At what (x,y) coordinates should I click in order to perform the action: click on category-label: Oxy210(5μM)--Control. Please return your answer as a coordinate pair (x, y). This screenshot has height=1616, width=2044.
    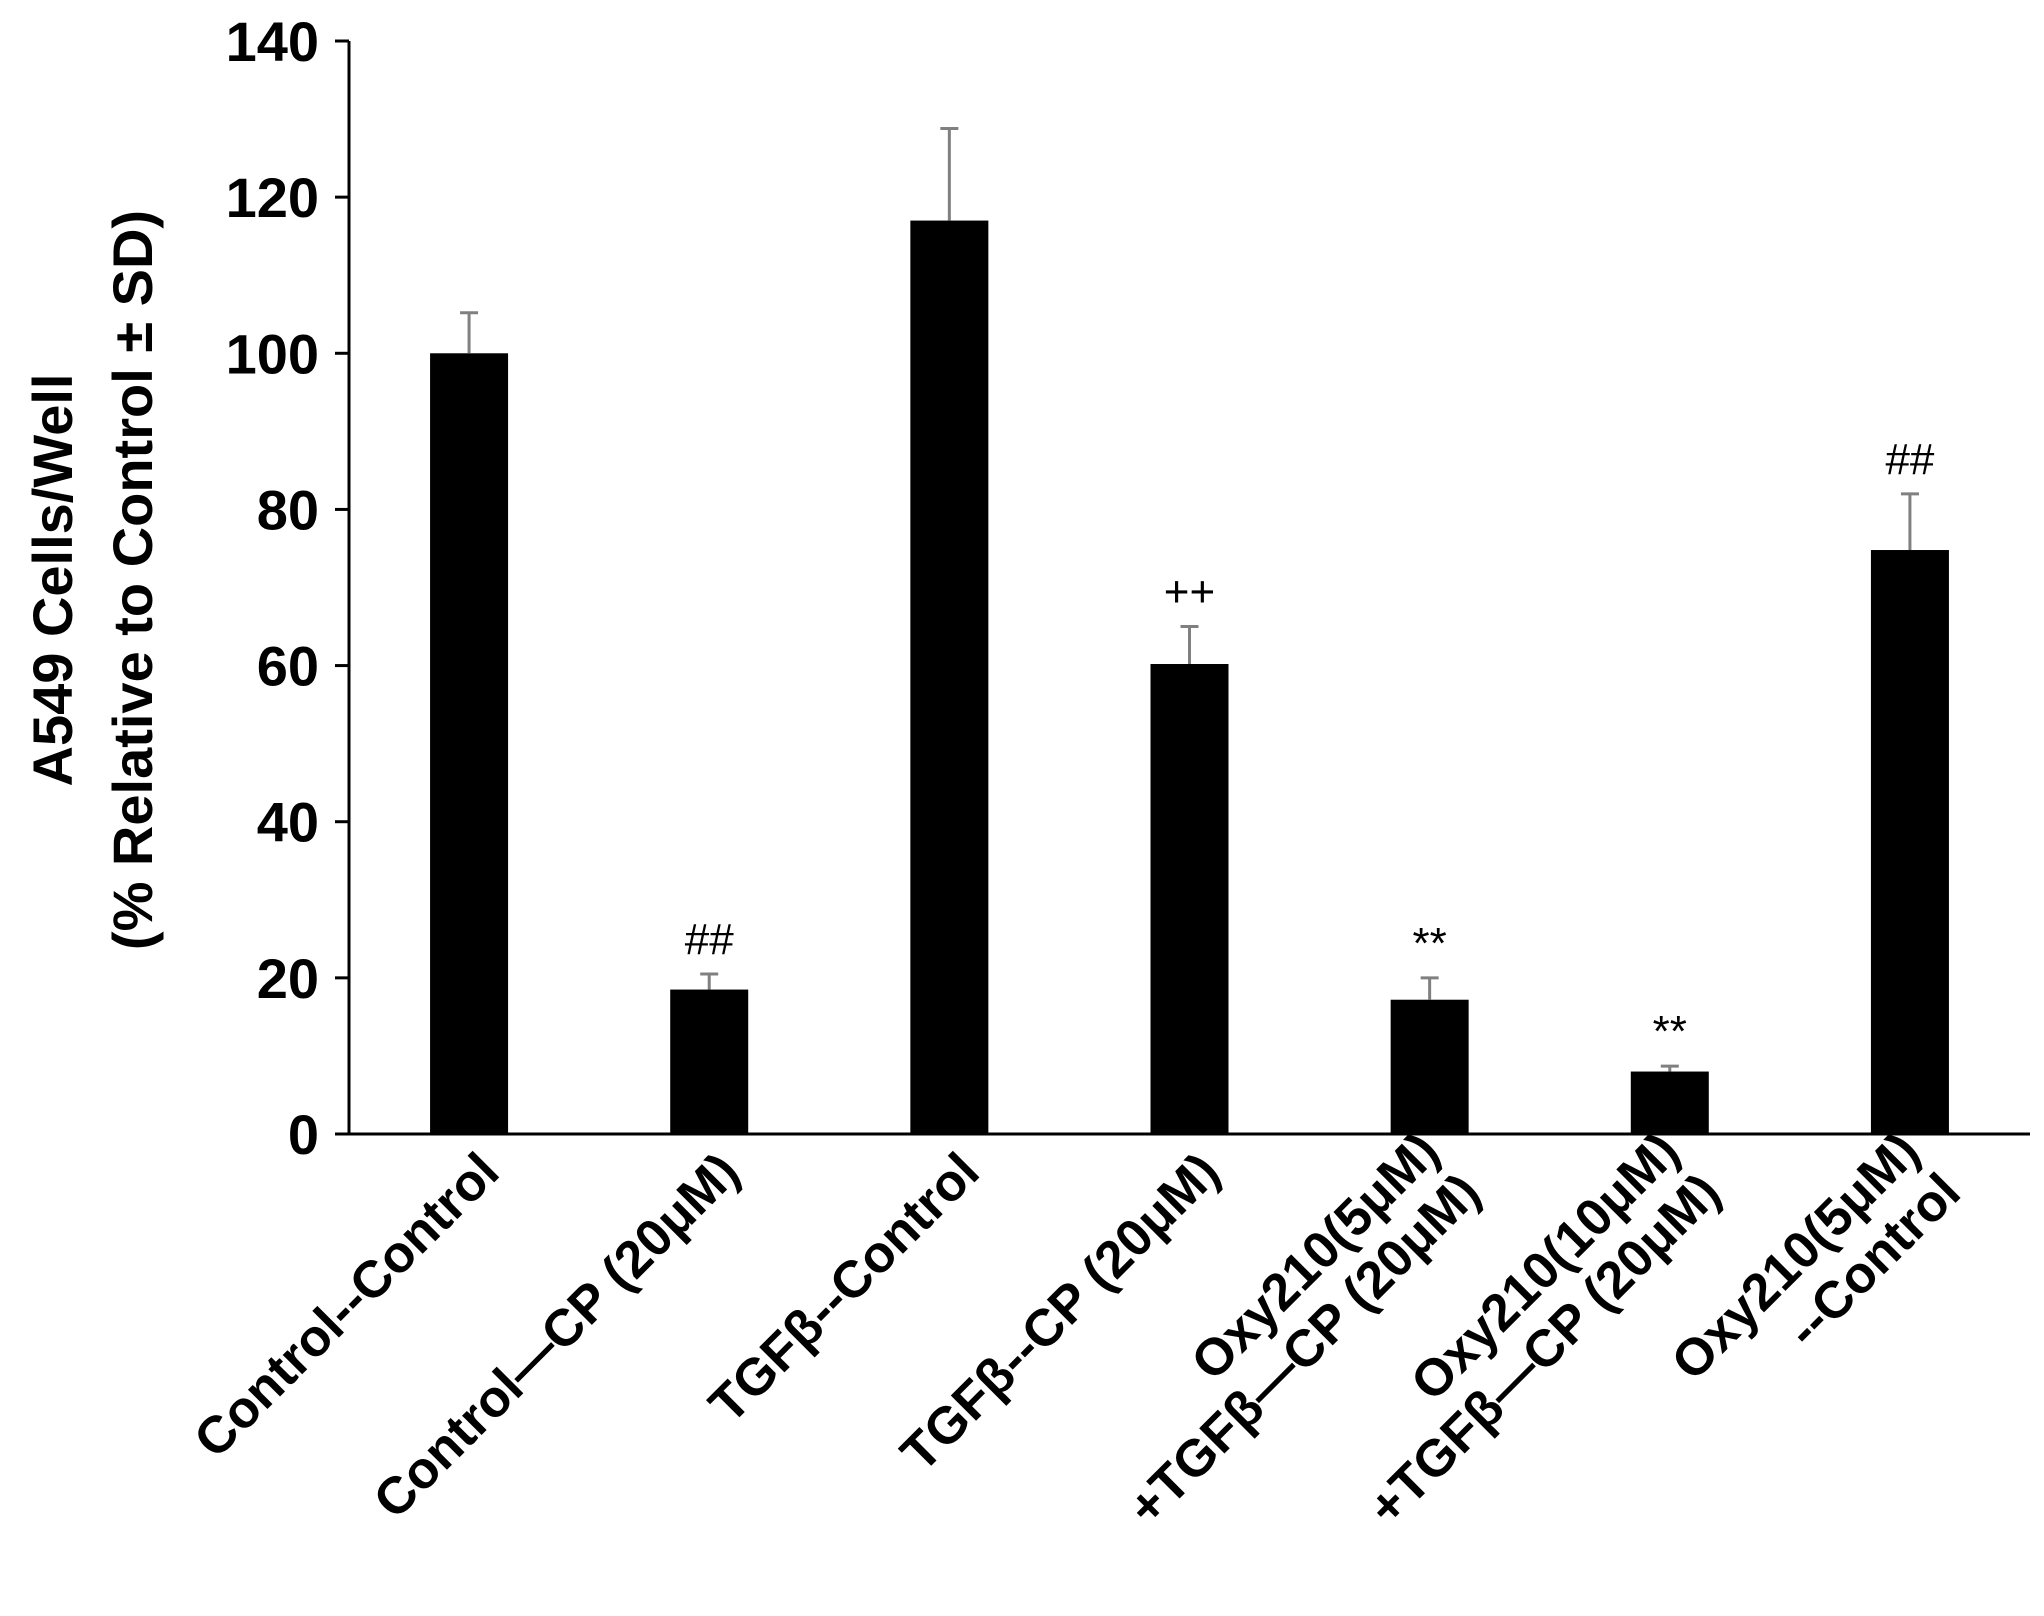
    Looking at the image, I should click on (1816, 1257).